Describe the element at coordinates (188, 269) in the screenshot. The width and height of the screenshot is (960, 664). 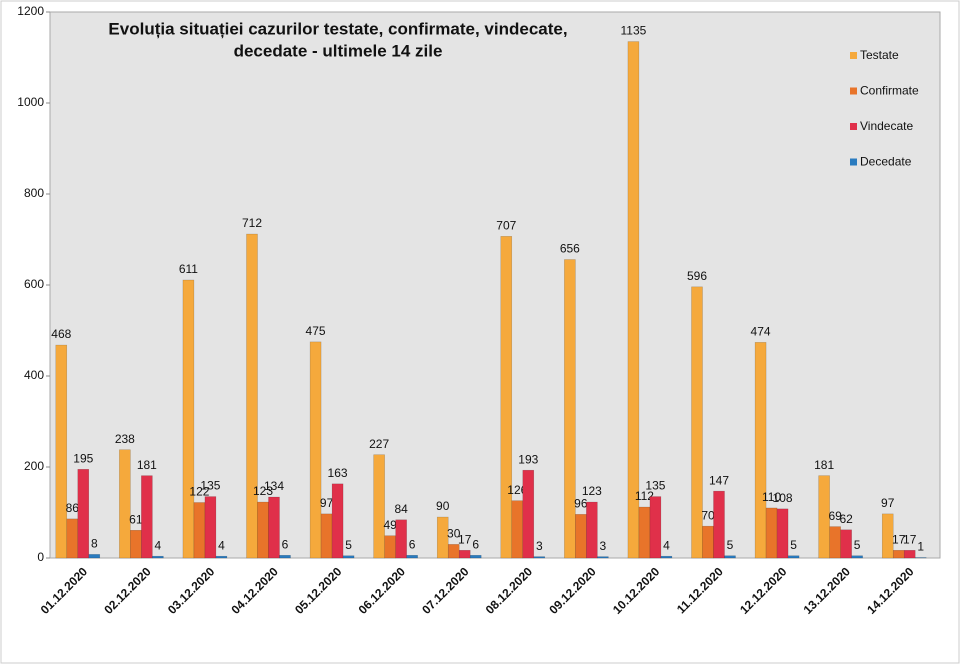
I see `data-label: 611` at that location.